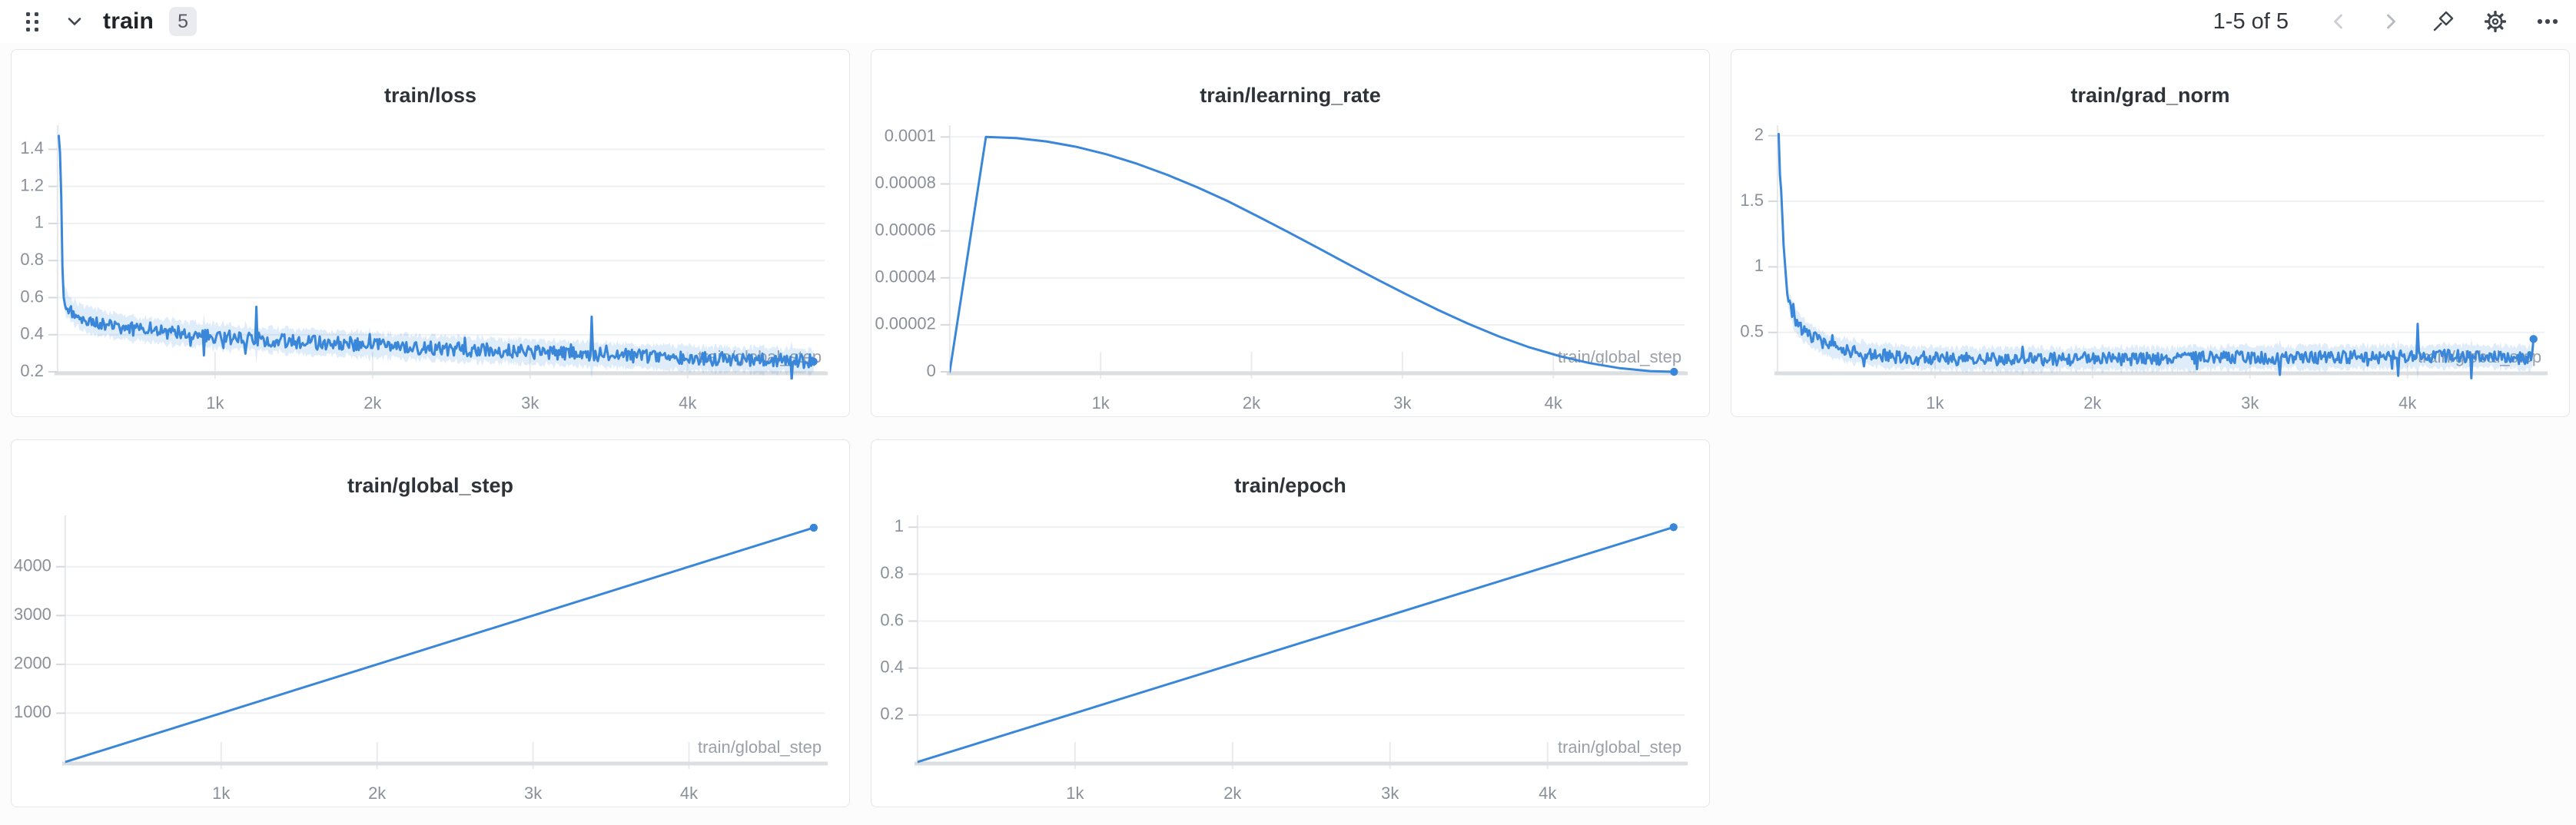 This screenshot has height=825, width=2576. I want to click on next-page-button, so click(2391, 21).